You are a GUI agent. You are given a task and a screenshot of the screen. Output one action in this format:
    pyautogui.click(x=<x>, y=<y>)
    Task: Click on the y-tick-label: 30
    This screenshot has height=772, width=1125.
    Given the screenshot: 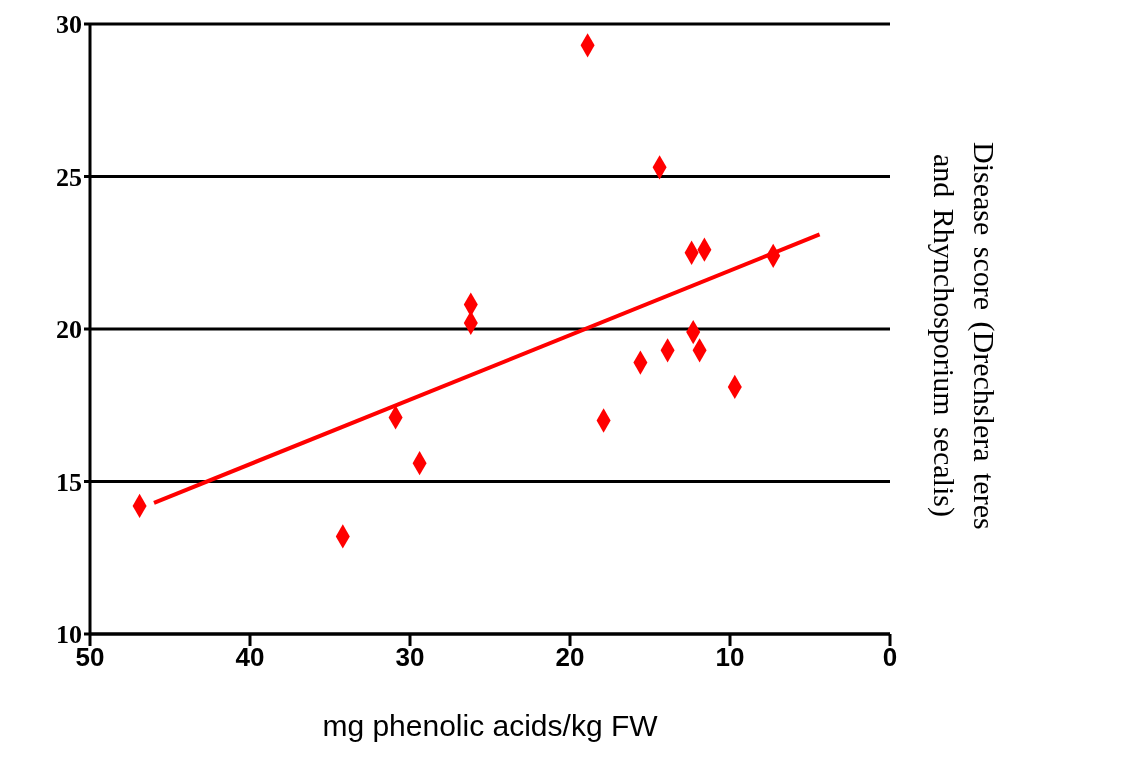 What is the action you would take?
    pyautogui.click(x=69, y=25)
    